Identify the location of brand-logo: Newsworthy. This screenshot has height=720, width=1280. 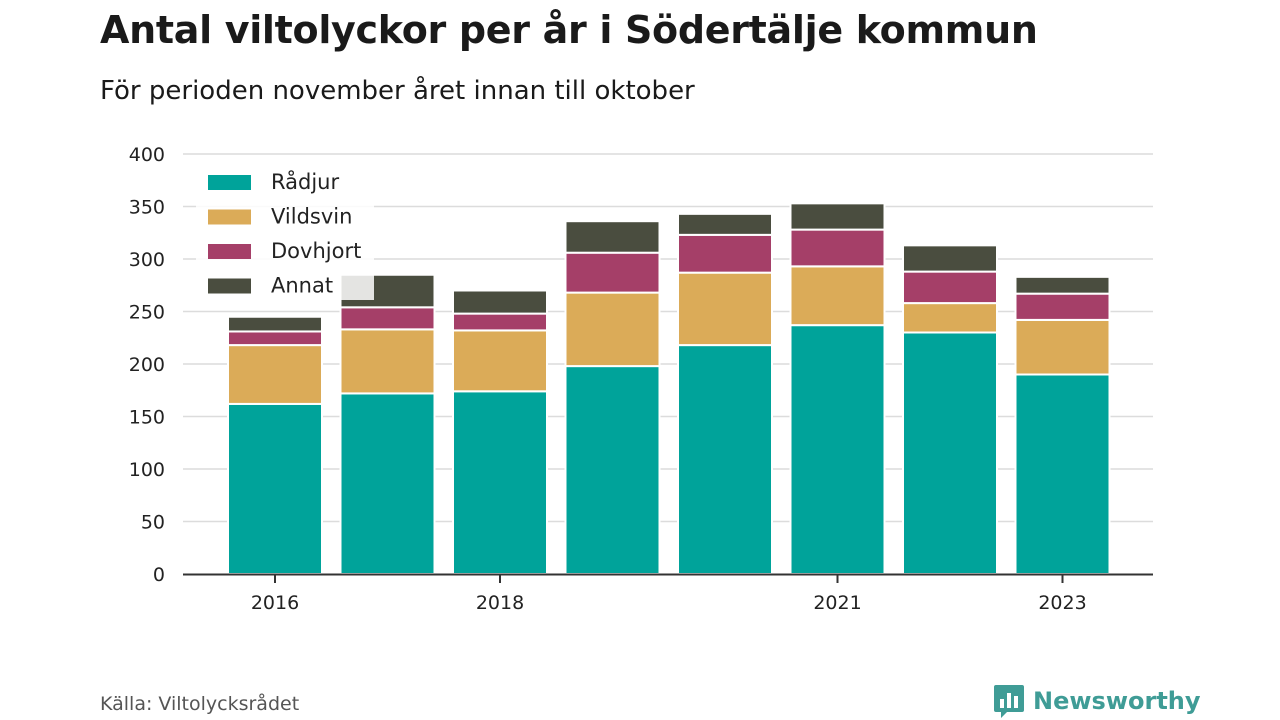
(1097, 701).